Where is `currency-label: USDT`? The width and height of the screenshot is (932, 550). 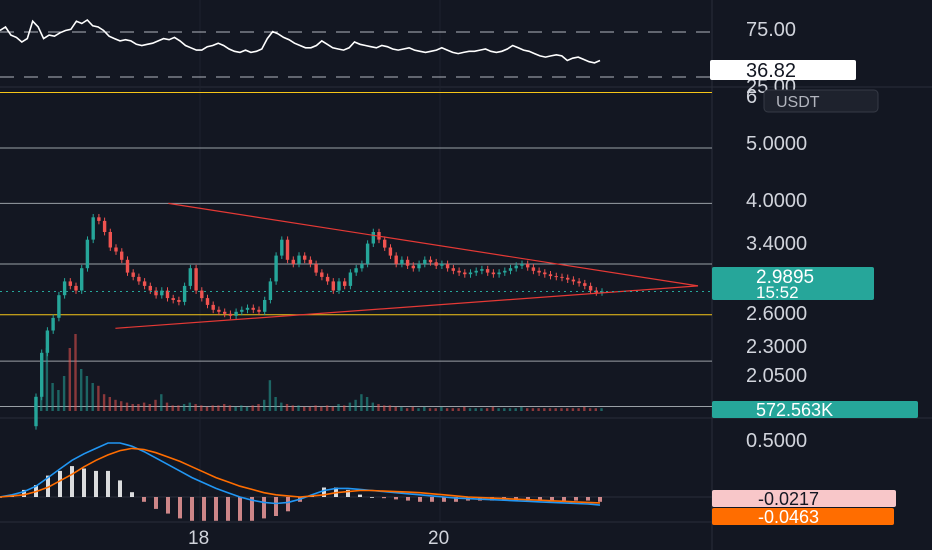 currency-label: USDT is located at coordinates (798, 102).